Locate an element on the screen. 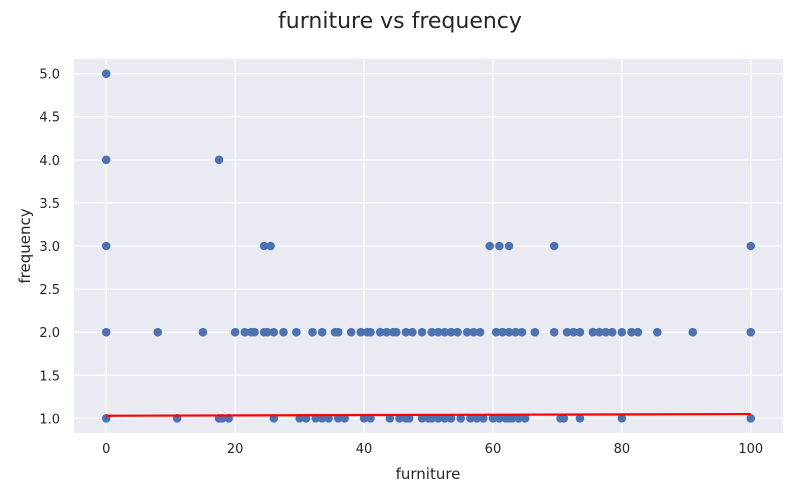 Image resolution: width=800 pixels, height=500 pixels. y-tick-label: 4.0 is located at coordinates (49, 161).